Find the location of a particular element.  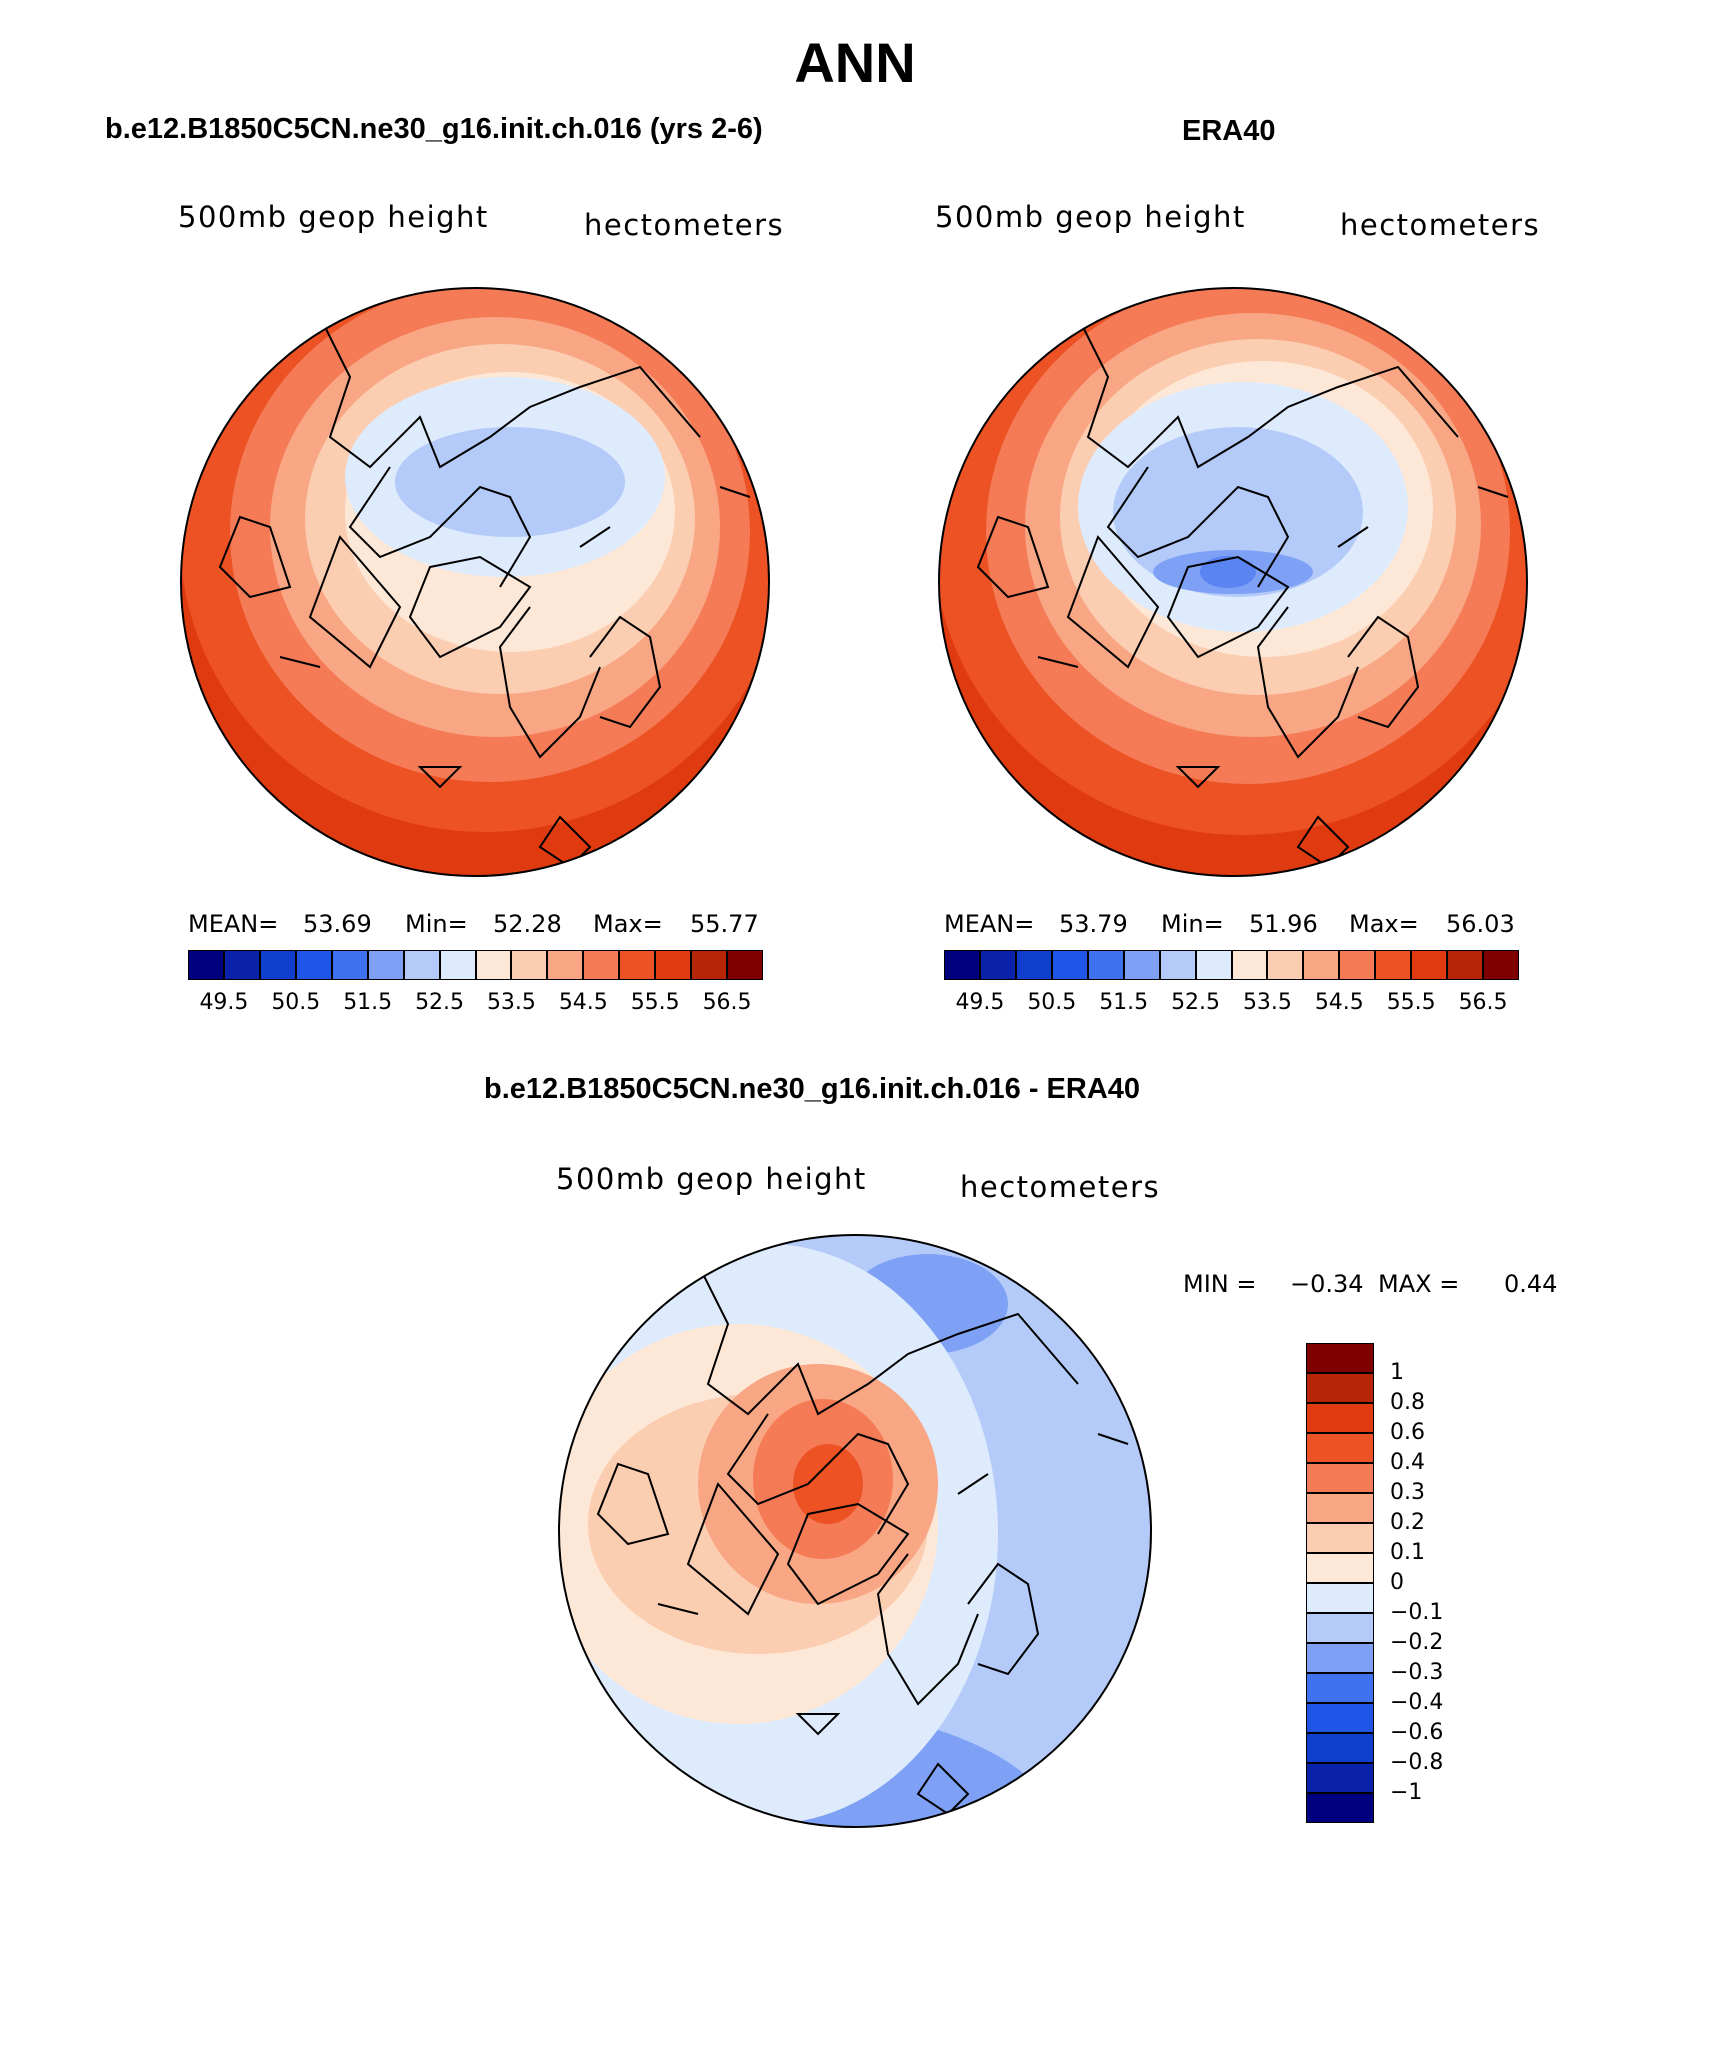

colorbar-tick-label: −0.4 is located at coordinates (1417, 1702).